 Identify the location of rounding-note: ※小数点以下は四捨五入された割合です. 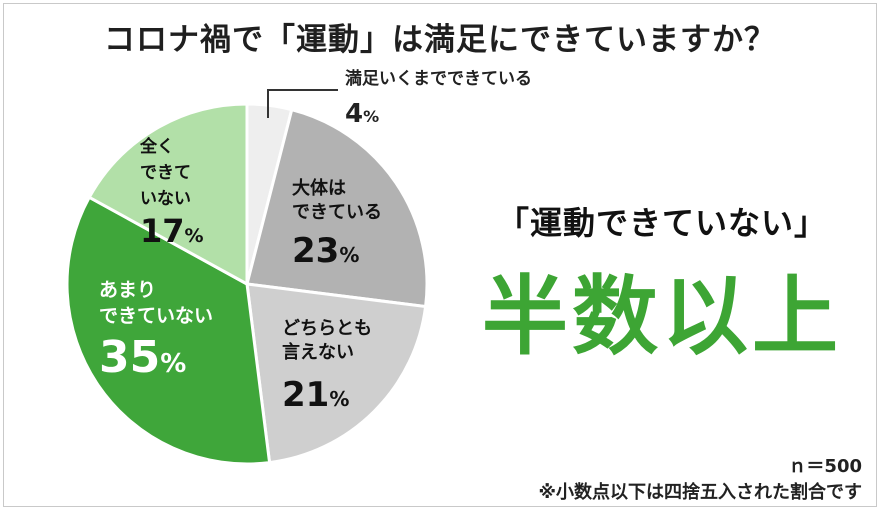
(700, 492).